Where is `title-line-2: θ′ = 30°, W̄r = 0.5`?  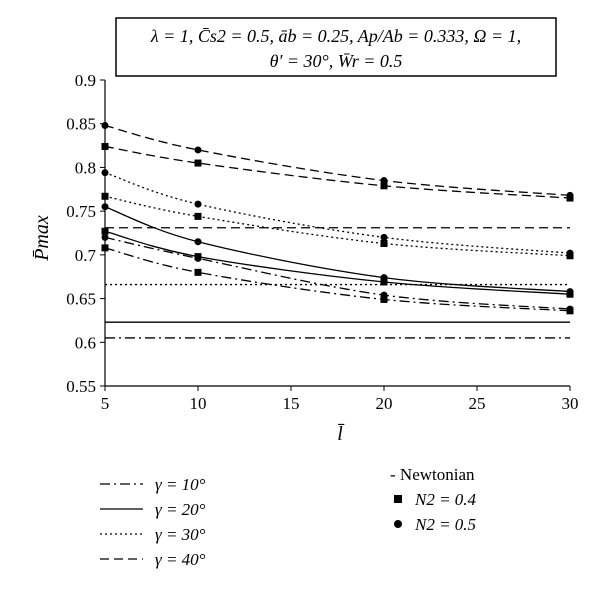
title-line-2: θ′ = 30°, W̄r = 0.5 is located at coordinates (336, 61).